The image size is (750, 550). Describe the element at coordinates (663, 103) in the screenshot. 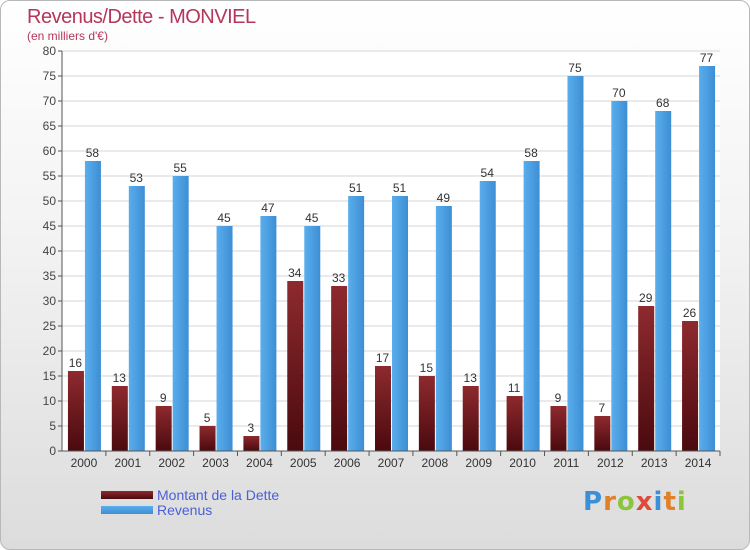

I see `data-label-revenus-2013: 68` at that location.